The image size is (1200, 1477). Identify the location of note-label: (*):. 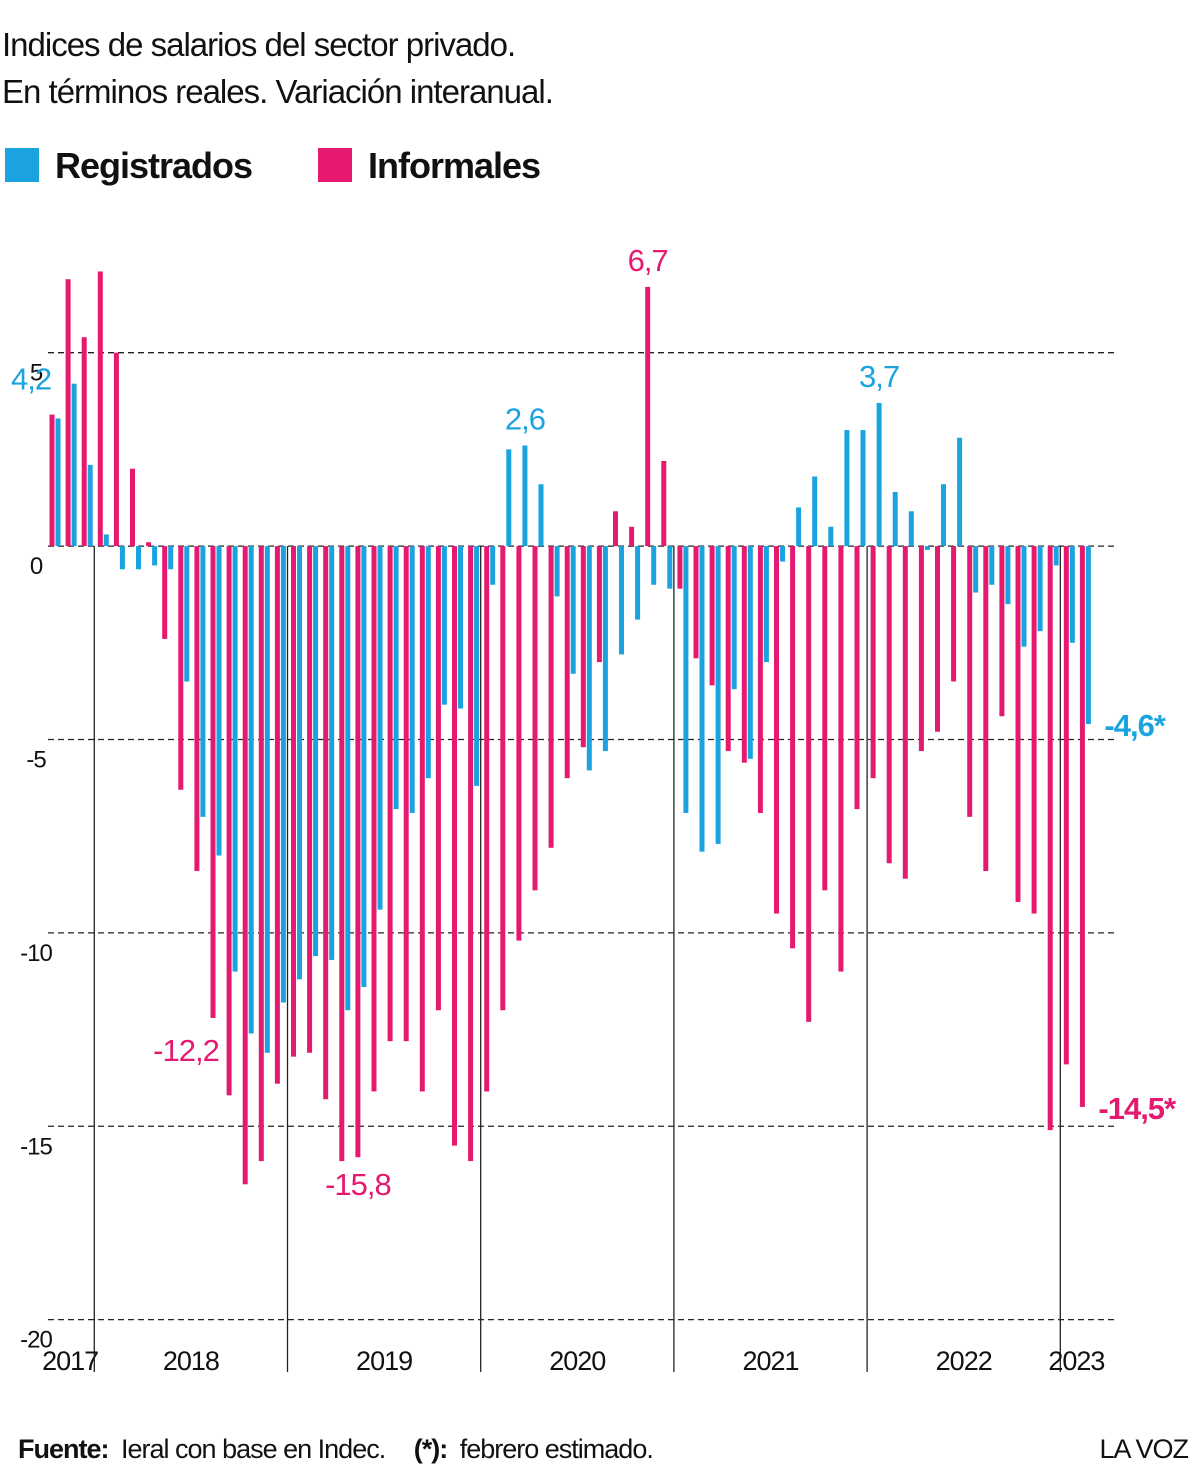
(430, 1449).